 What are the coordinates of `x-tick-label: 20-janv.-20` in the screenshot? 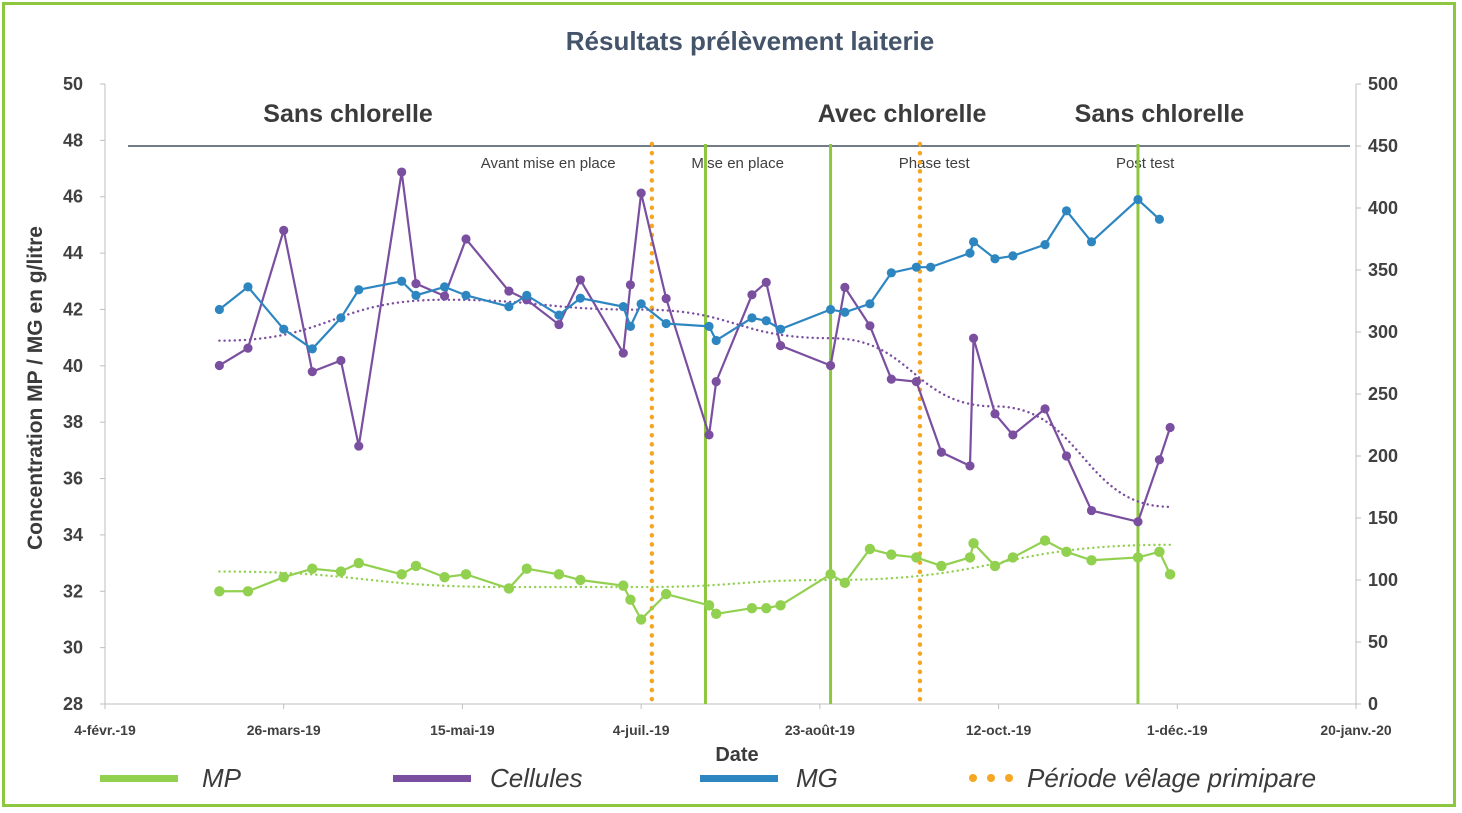 It's located at (1356, 730).